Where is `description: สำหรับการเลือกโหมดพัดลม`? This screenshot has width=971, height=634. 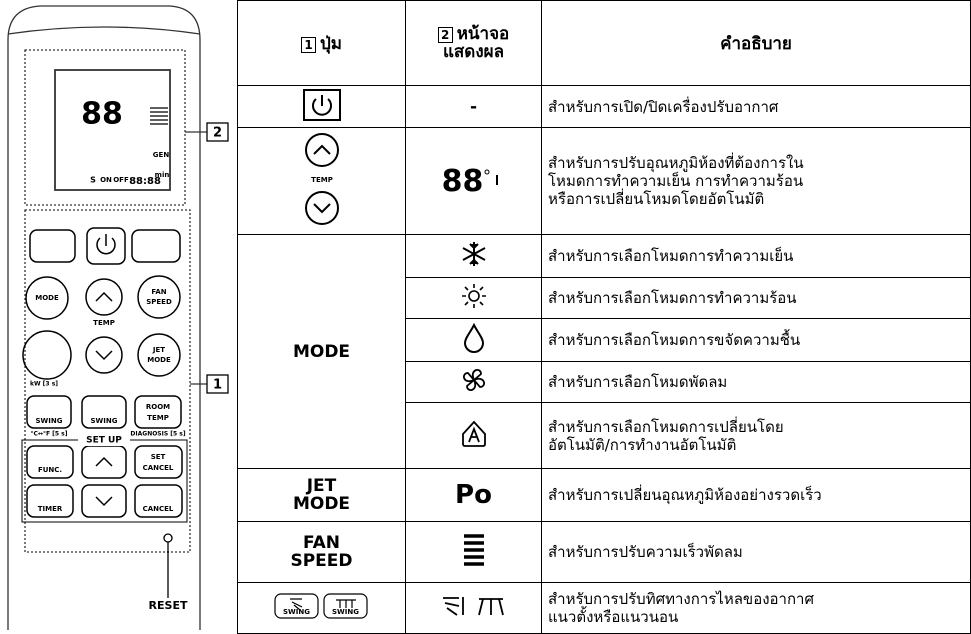 description: สำหรับการเลือกโหมดพัดลม is located at coordinates (638, 382).